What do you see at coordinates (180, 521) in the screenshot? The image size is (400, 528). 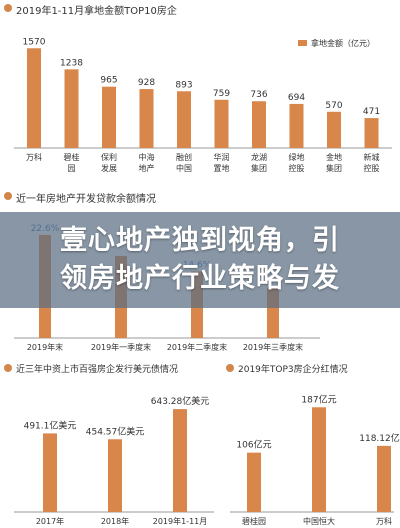 I see `tick-label: 2019年1-11月` at bounding box center [180, 521].